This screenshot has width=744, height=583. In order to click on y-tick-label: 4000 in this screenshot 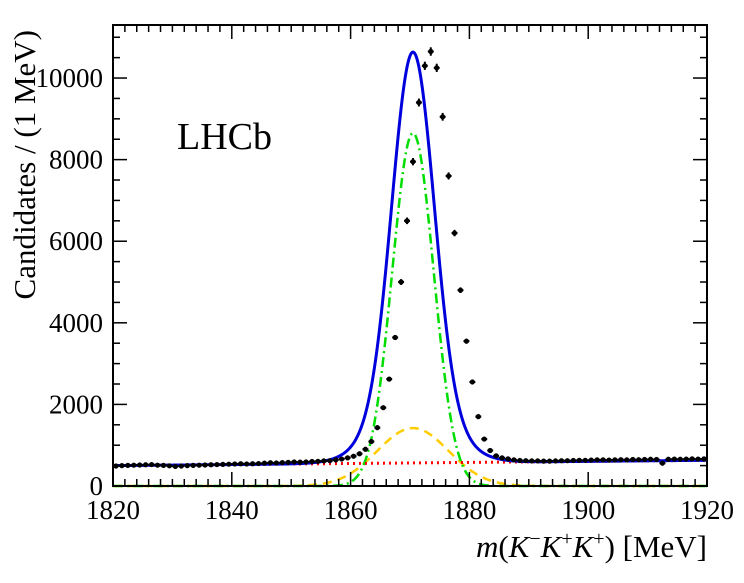, I will do `click(76, 323)`.